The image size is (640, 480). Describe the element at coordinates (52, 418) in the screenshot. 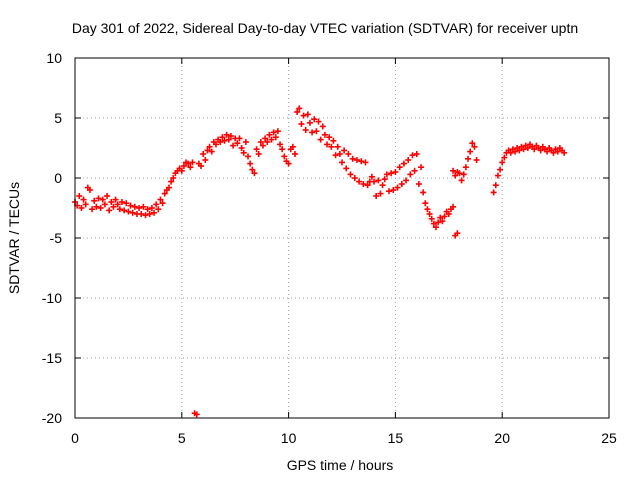

I see `y-tick-label: -20` at that location.